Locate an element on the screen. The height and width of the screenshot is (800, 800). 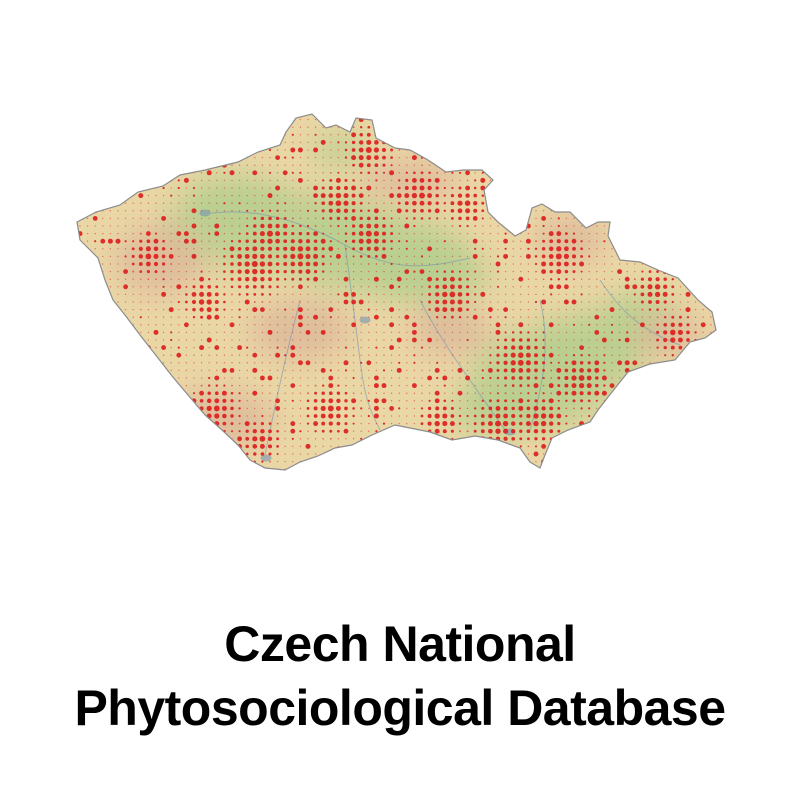
terrain-patch is located at coordinates (220, 420).